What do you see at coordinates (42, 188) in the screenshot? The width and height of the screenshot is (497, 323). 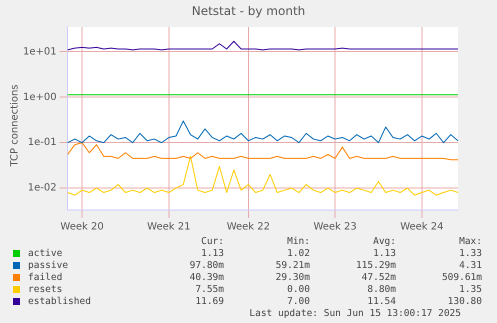 I see `y-tick-label: 1e-02` at bounding box center [42, 188].